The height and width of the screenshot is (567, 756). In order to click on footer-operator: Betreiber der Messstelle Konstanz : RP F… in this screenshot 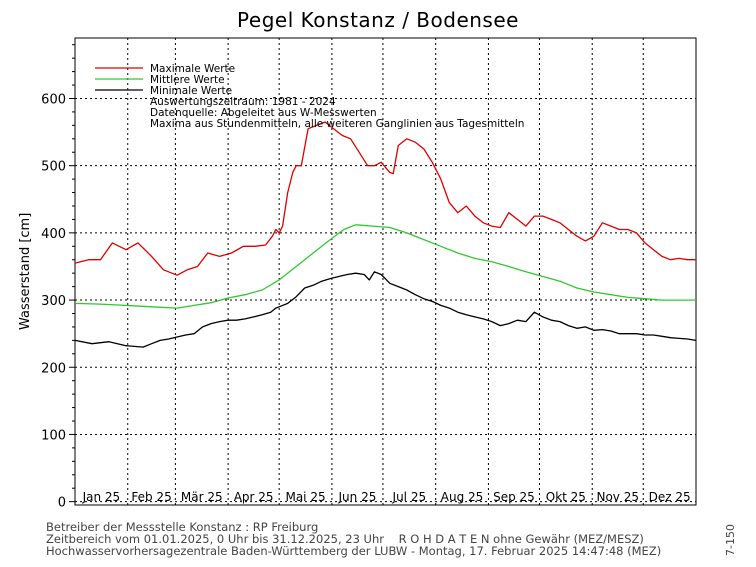, I will do `click(182, 527)`.